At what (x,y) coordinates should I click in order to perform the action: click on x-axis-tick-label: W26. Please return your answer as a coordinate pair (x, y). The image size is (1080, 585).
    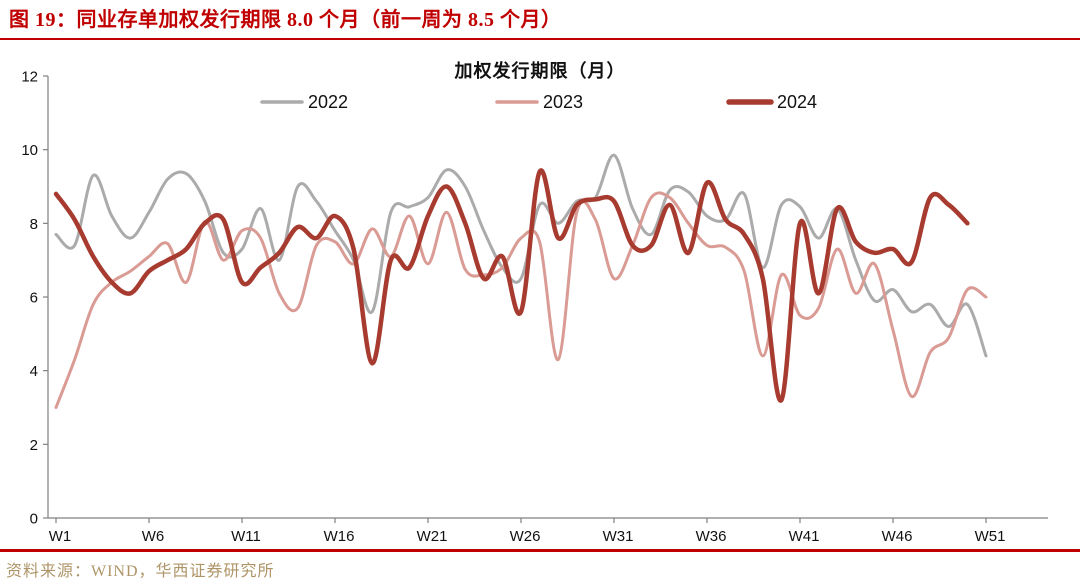
    Looking at the image, I should click on (525, 536).